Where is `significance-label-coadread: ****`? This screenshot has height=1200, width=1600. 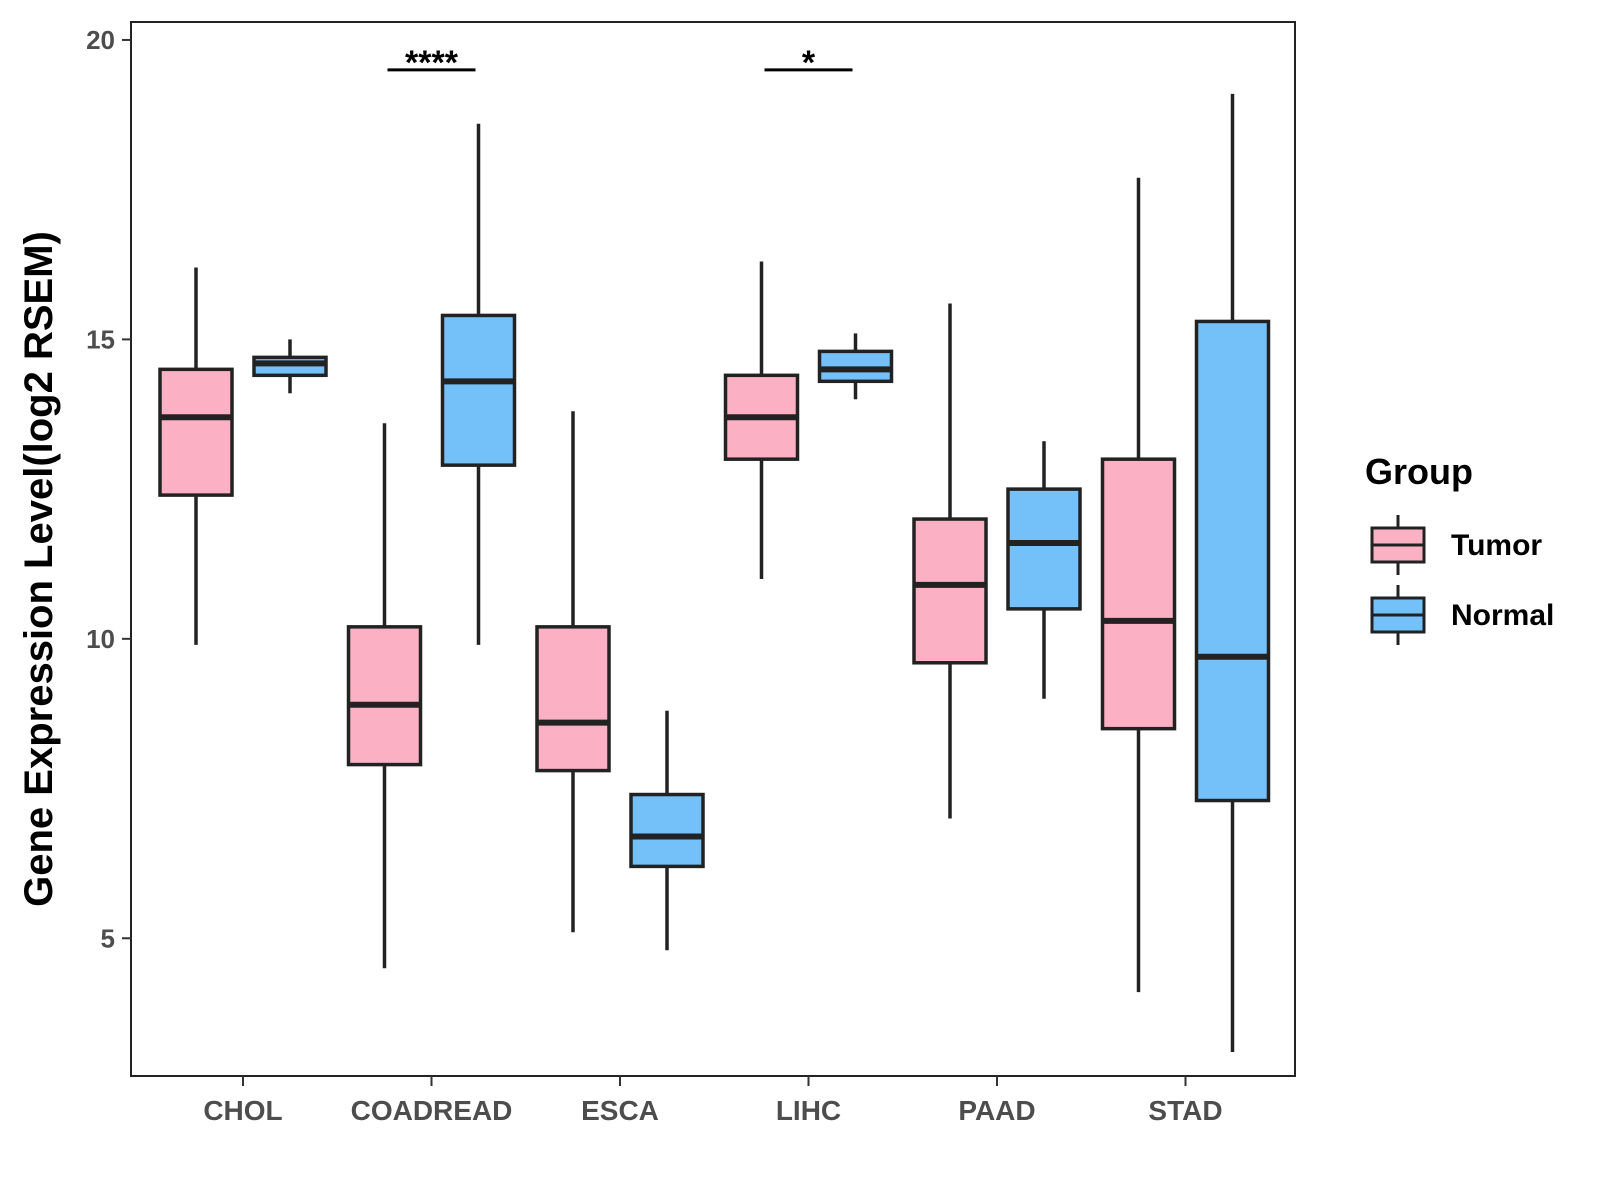
significance-label-coadread: **** is located at coordinates (432, 63).